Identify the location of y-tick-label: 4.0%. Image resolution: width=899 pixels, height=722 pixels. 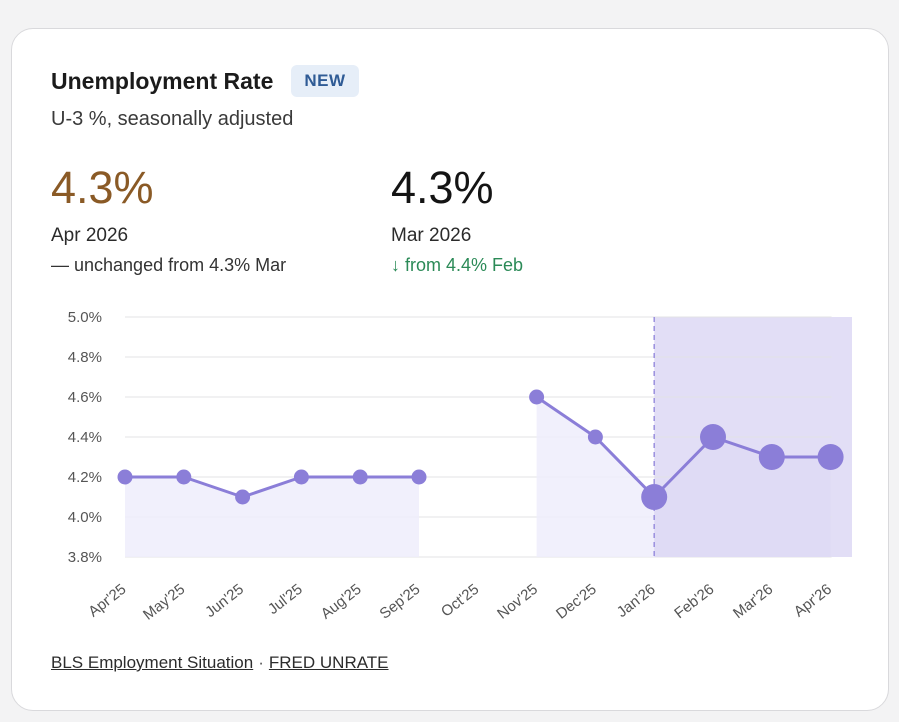
(85, 517).